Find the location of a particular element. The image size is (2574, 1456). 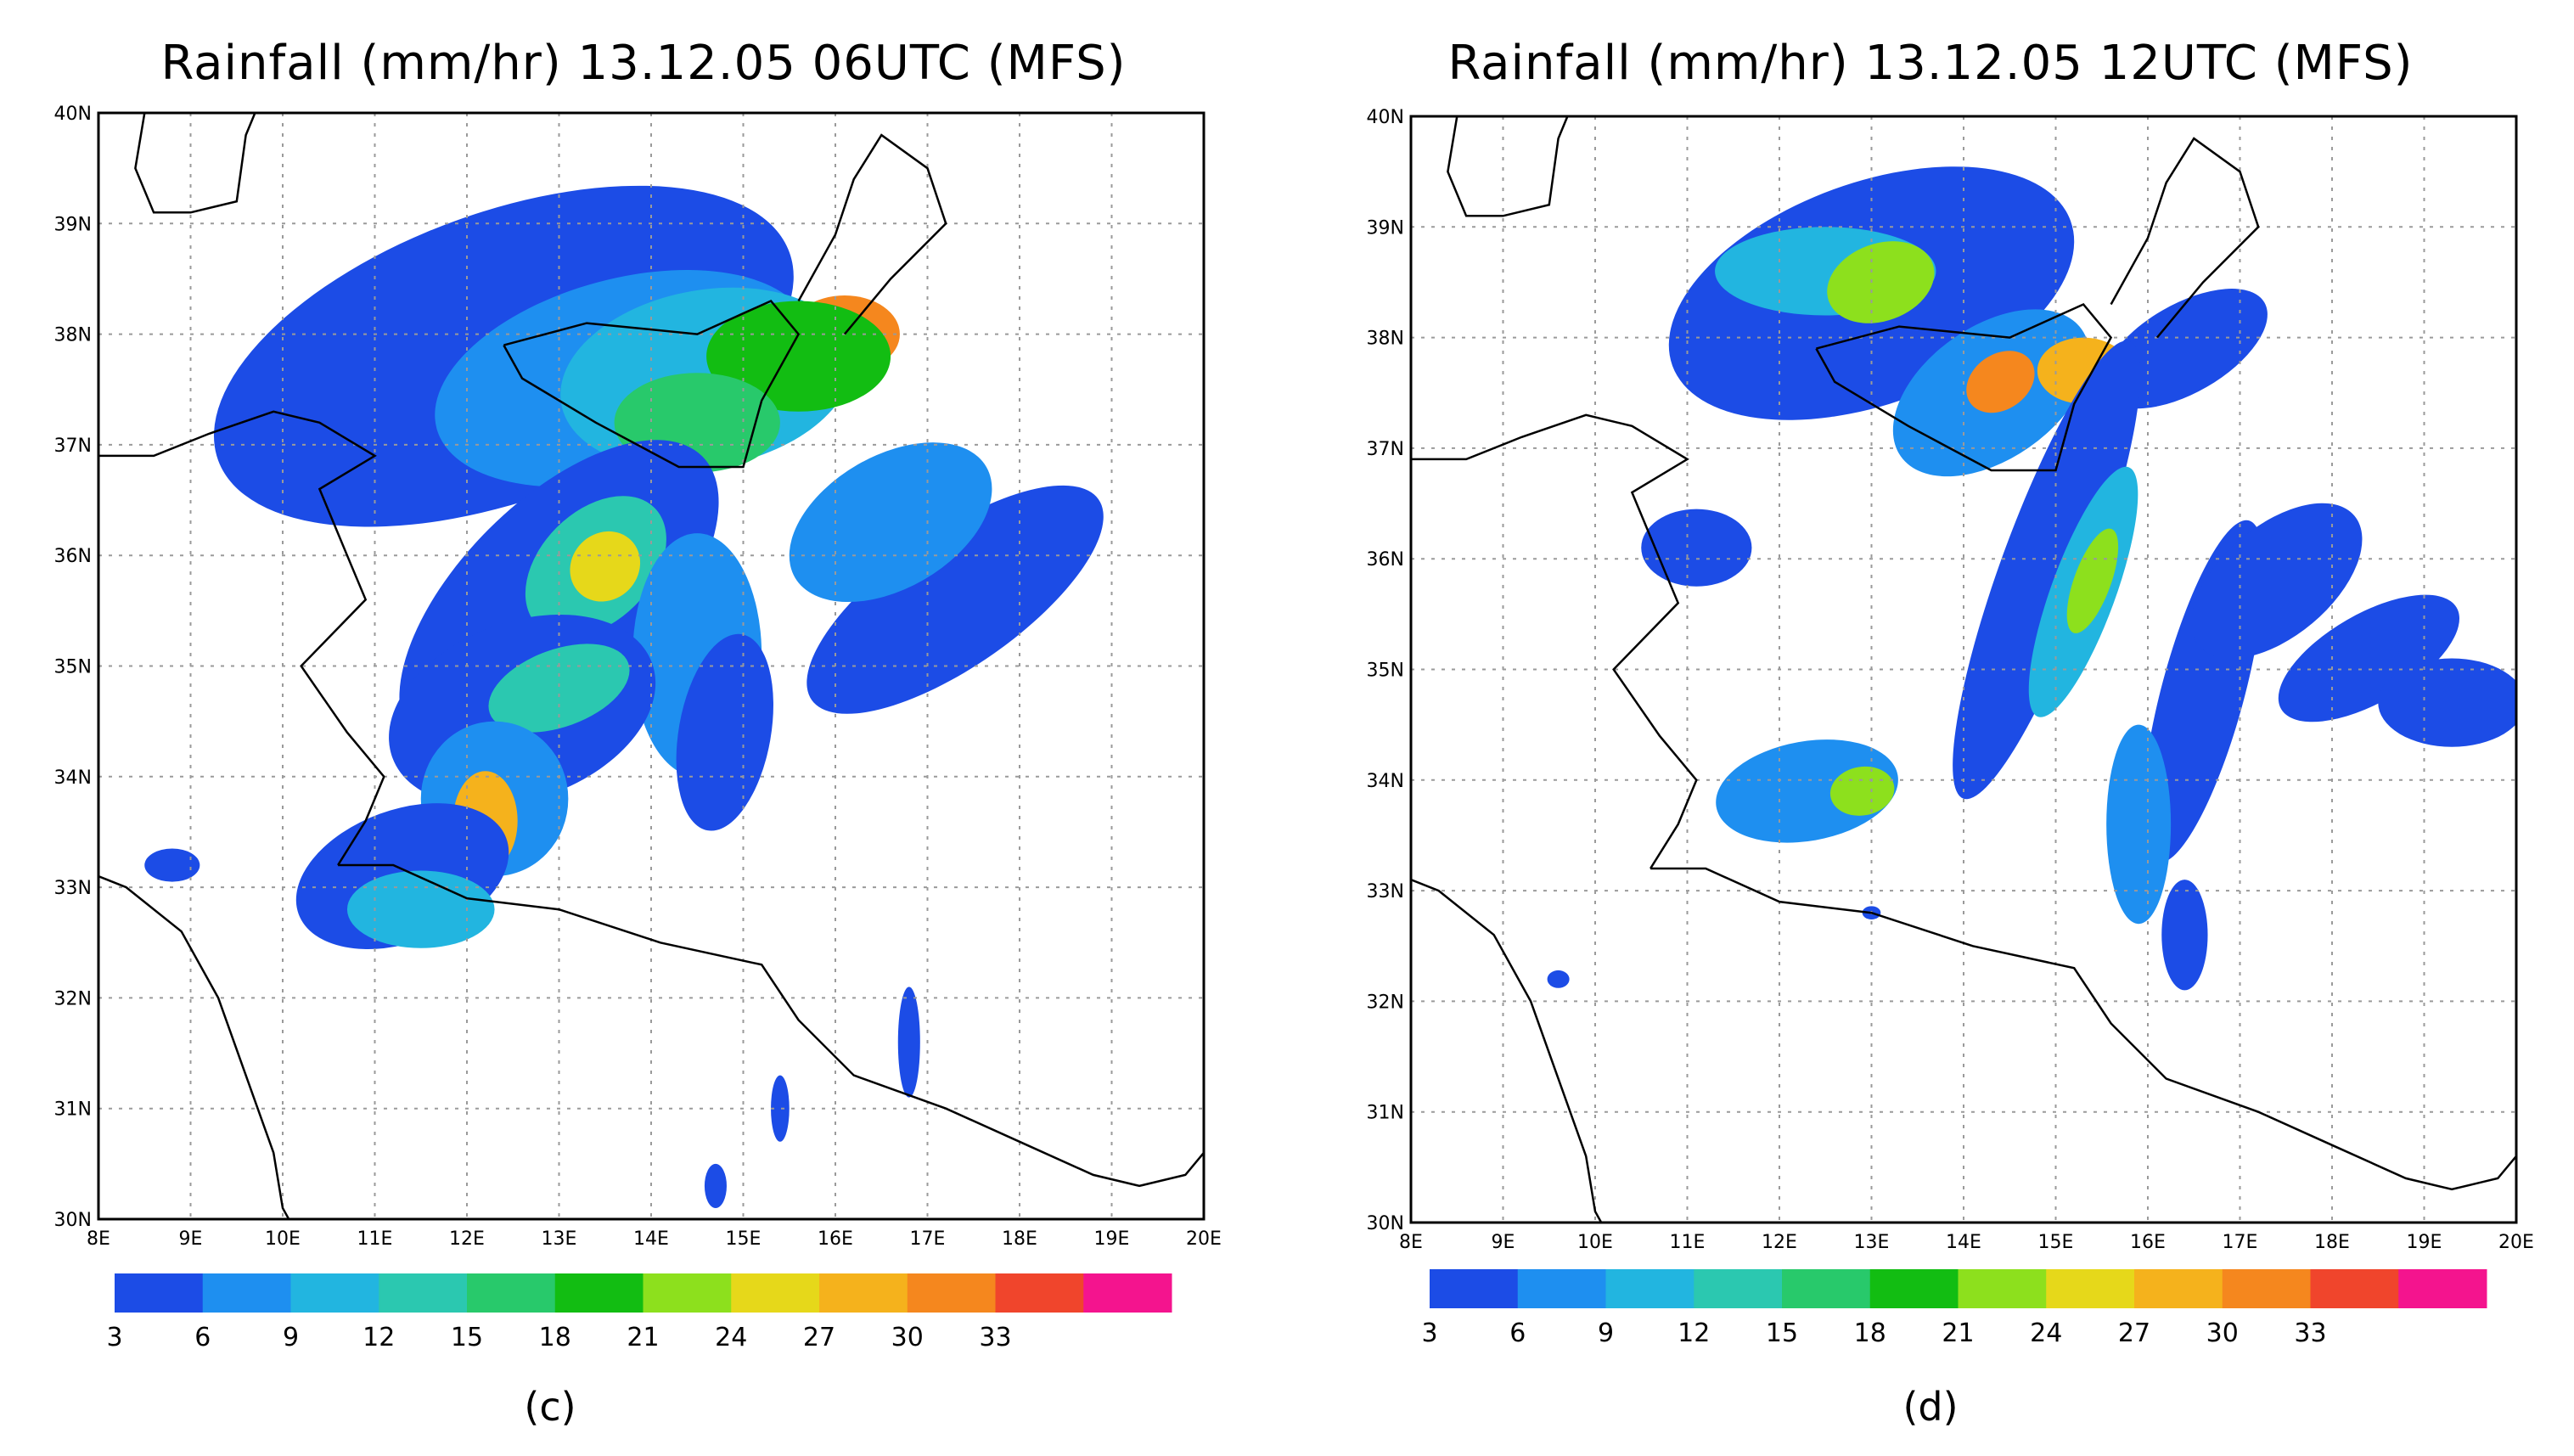

lat-tick-label: 36N is located at coordinates (1385, 560).